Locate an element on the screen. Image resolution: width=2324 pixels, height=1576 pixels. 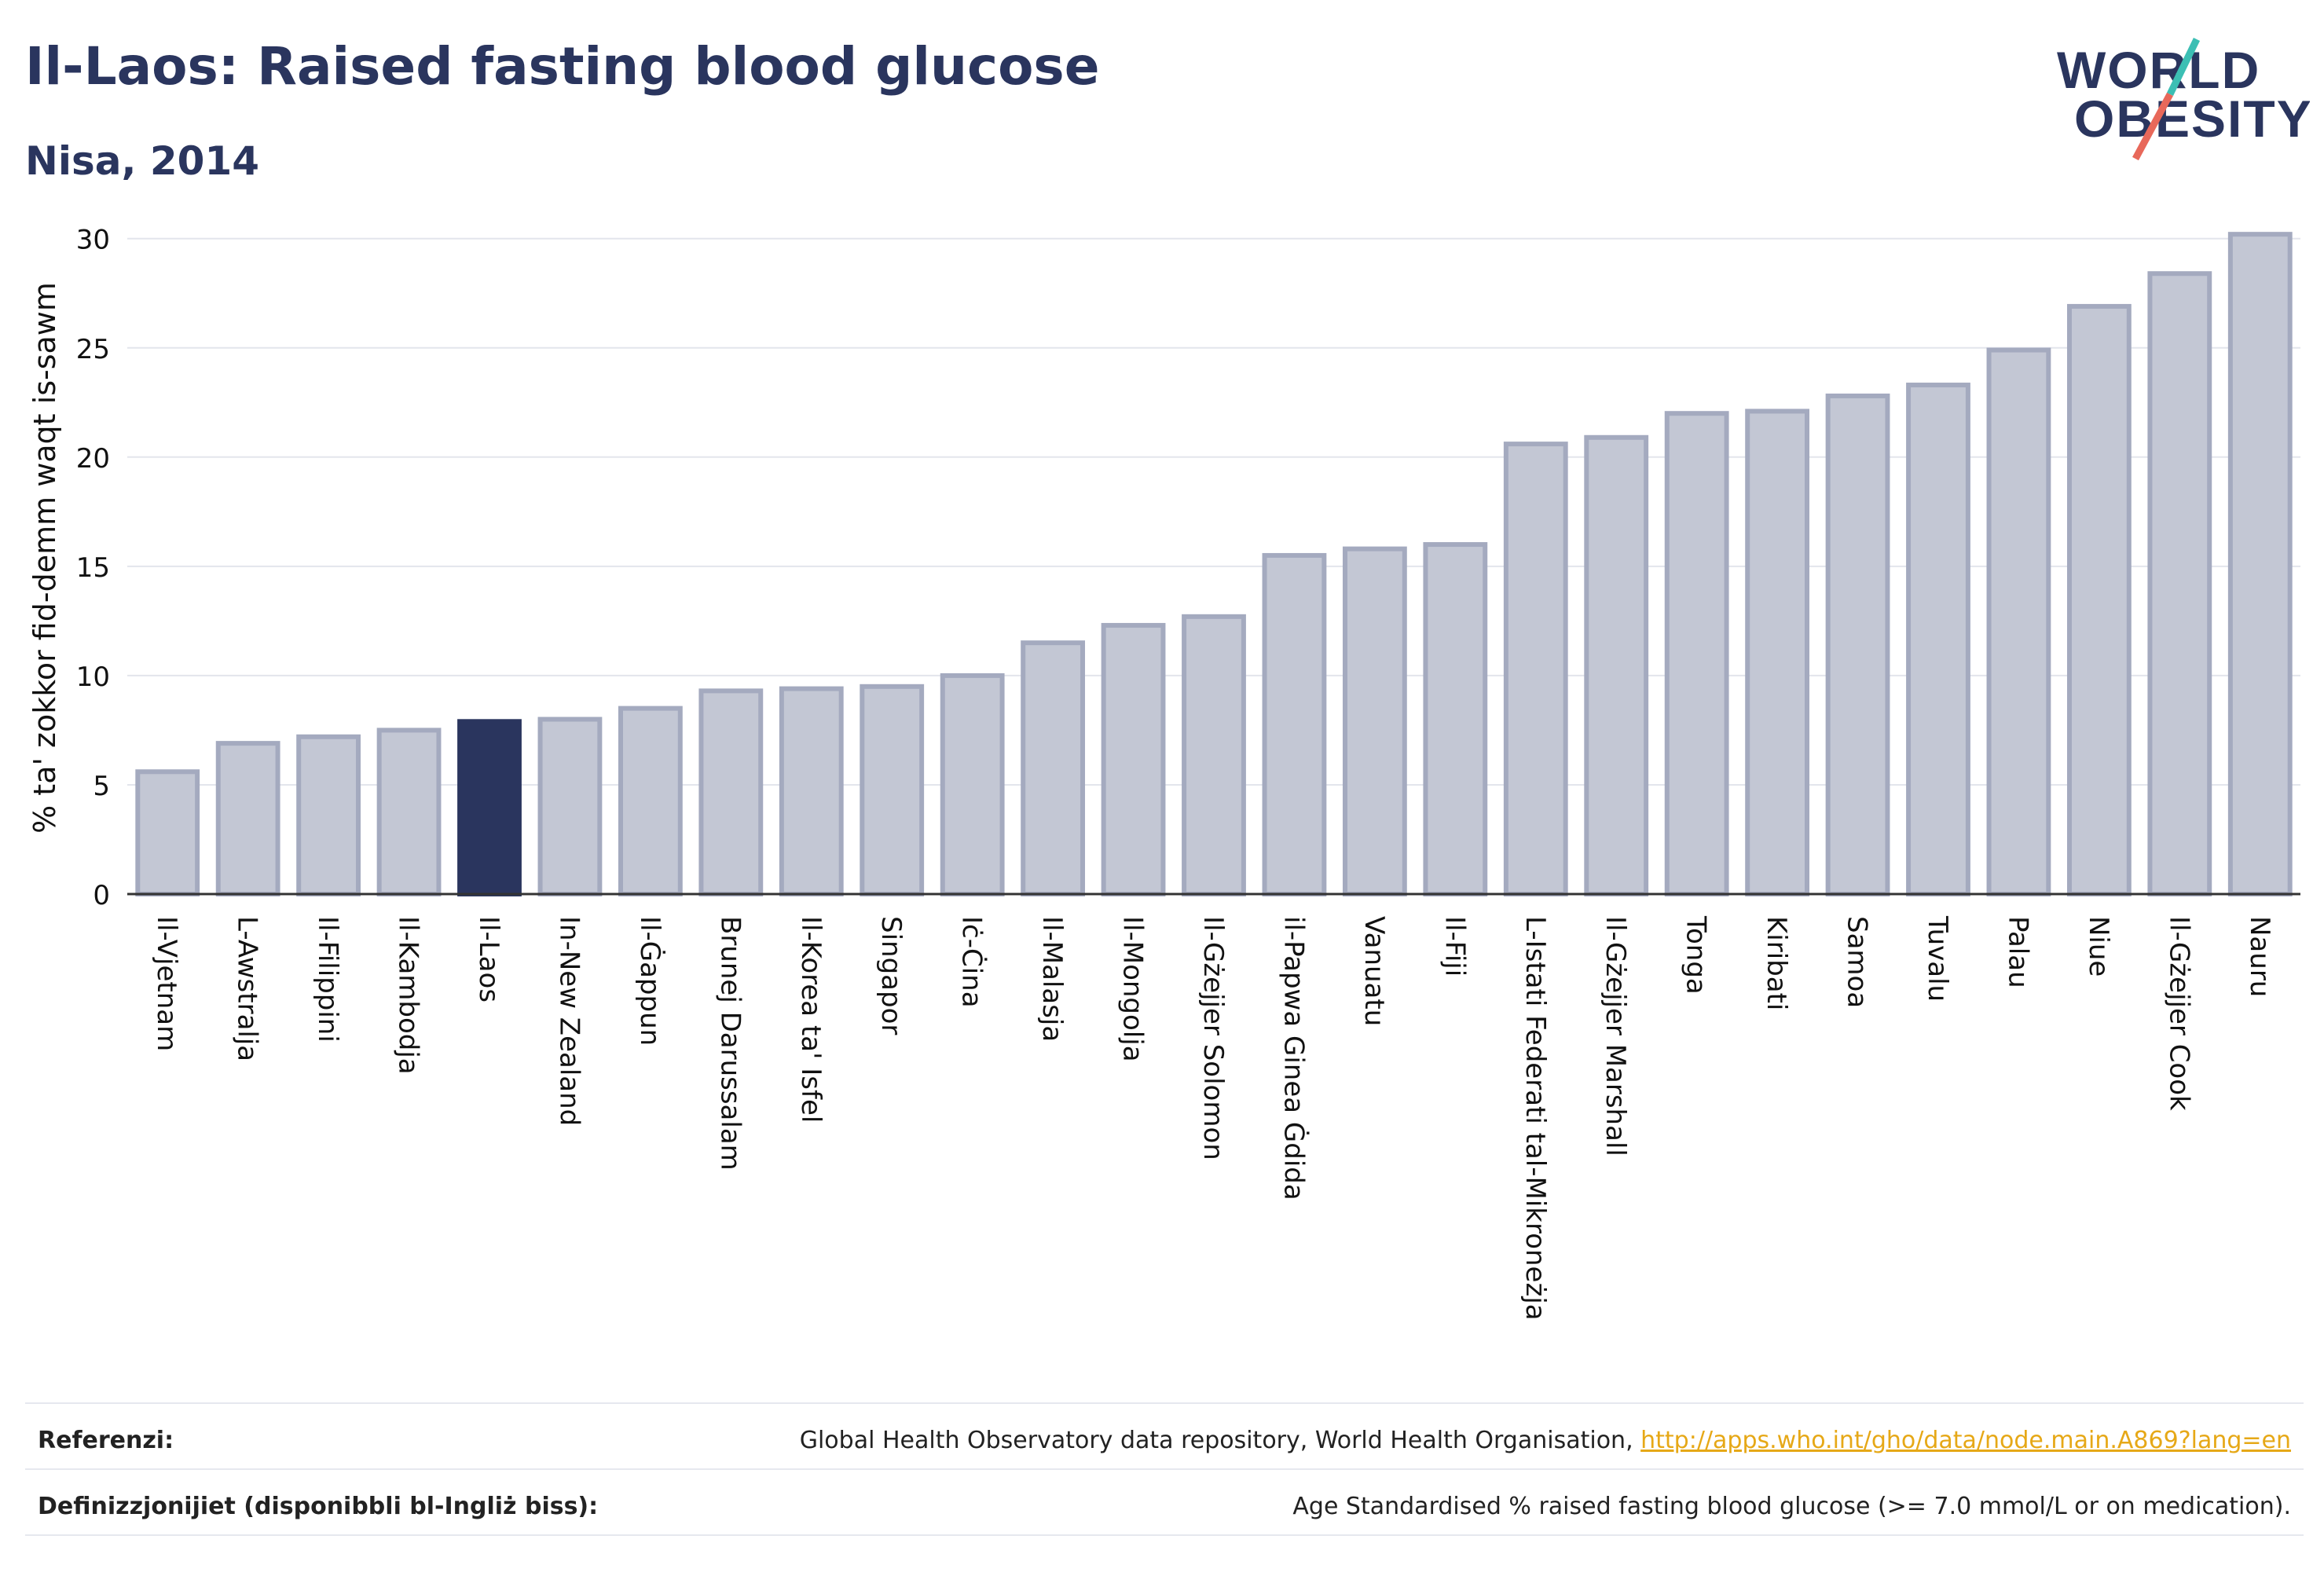
x-tick-label: Il-Malasja is located at coordinates (1052, 979).